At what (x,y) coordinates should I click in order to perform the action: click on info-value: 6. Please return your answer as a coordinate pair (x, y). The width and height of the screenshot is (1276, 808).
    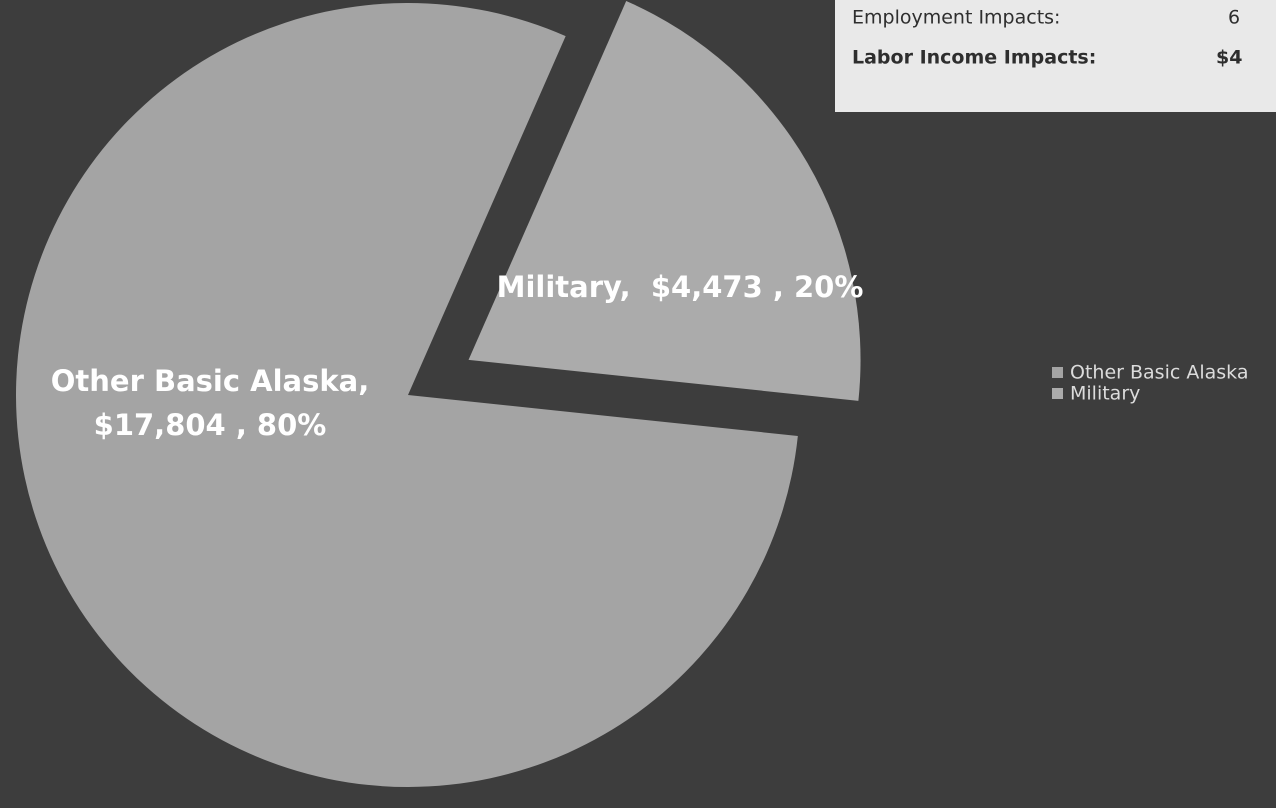
    Looking at the image, I should click on (1234, 18).